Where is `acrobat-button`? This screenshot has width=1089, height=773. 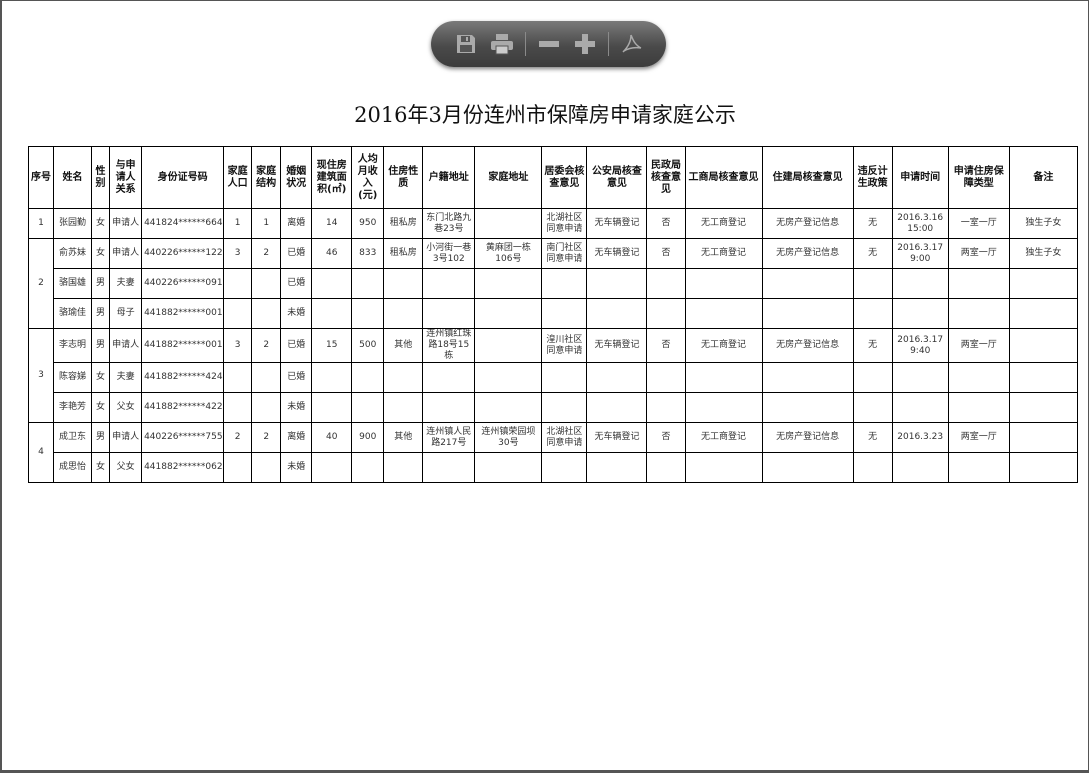
acrobat-button is located at coordinates (632, 44).